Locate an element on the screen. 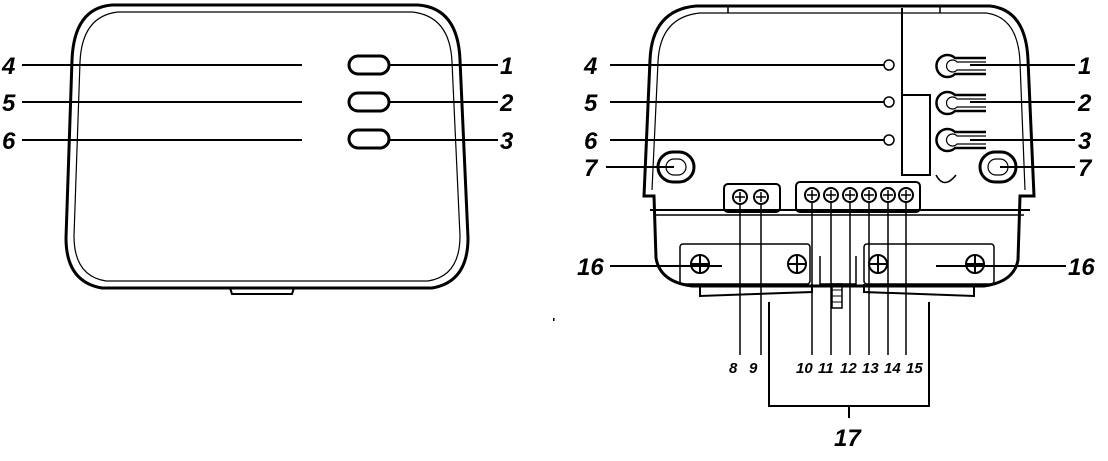 The height and width of the screenshot is (461, 1108). terminal-label: 15 is located at coordinates (914, 368).